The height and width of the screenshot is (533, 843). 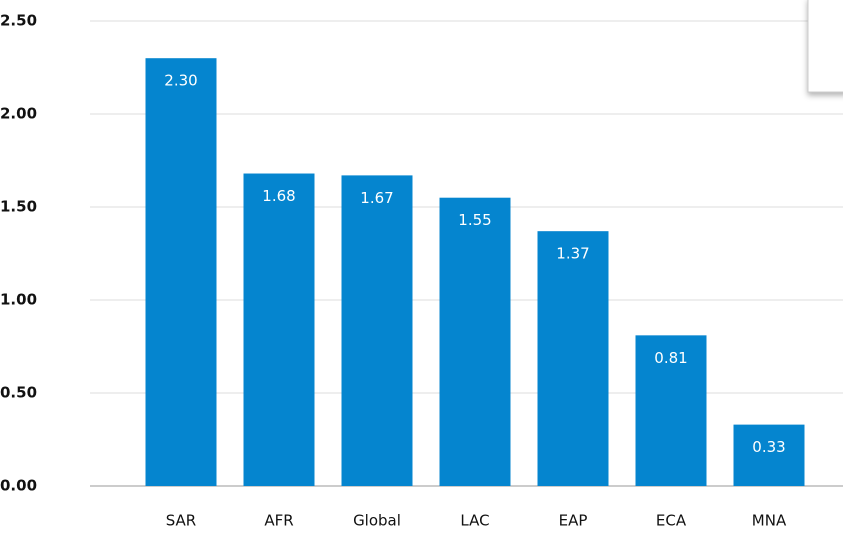 What do you see at coordinates (474, 521) in the screenshot?
I see `x-tick-label: LAC` at bounding box center [474, 521].